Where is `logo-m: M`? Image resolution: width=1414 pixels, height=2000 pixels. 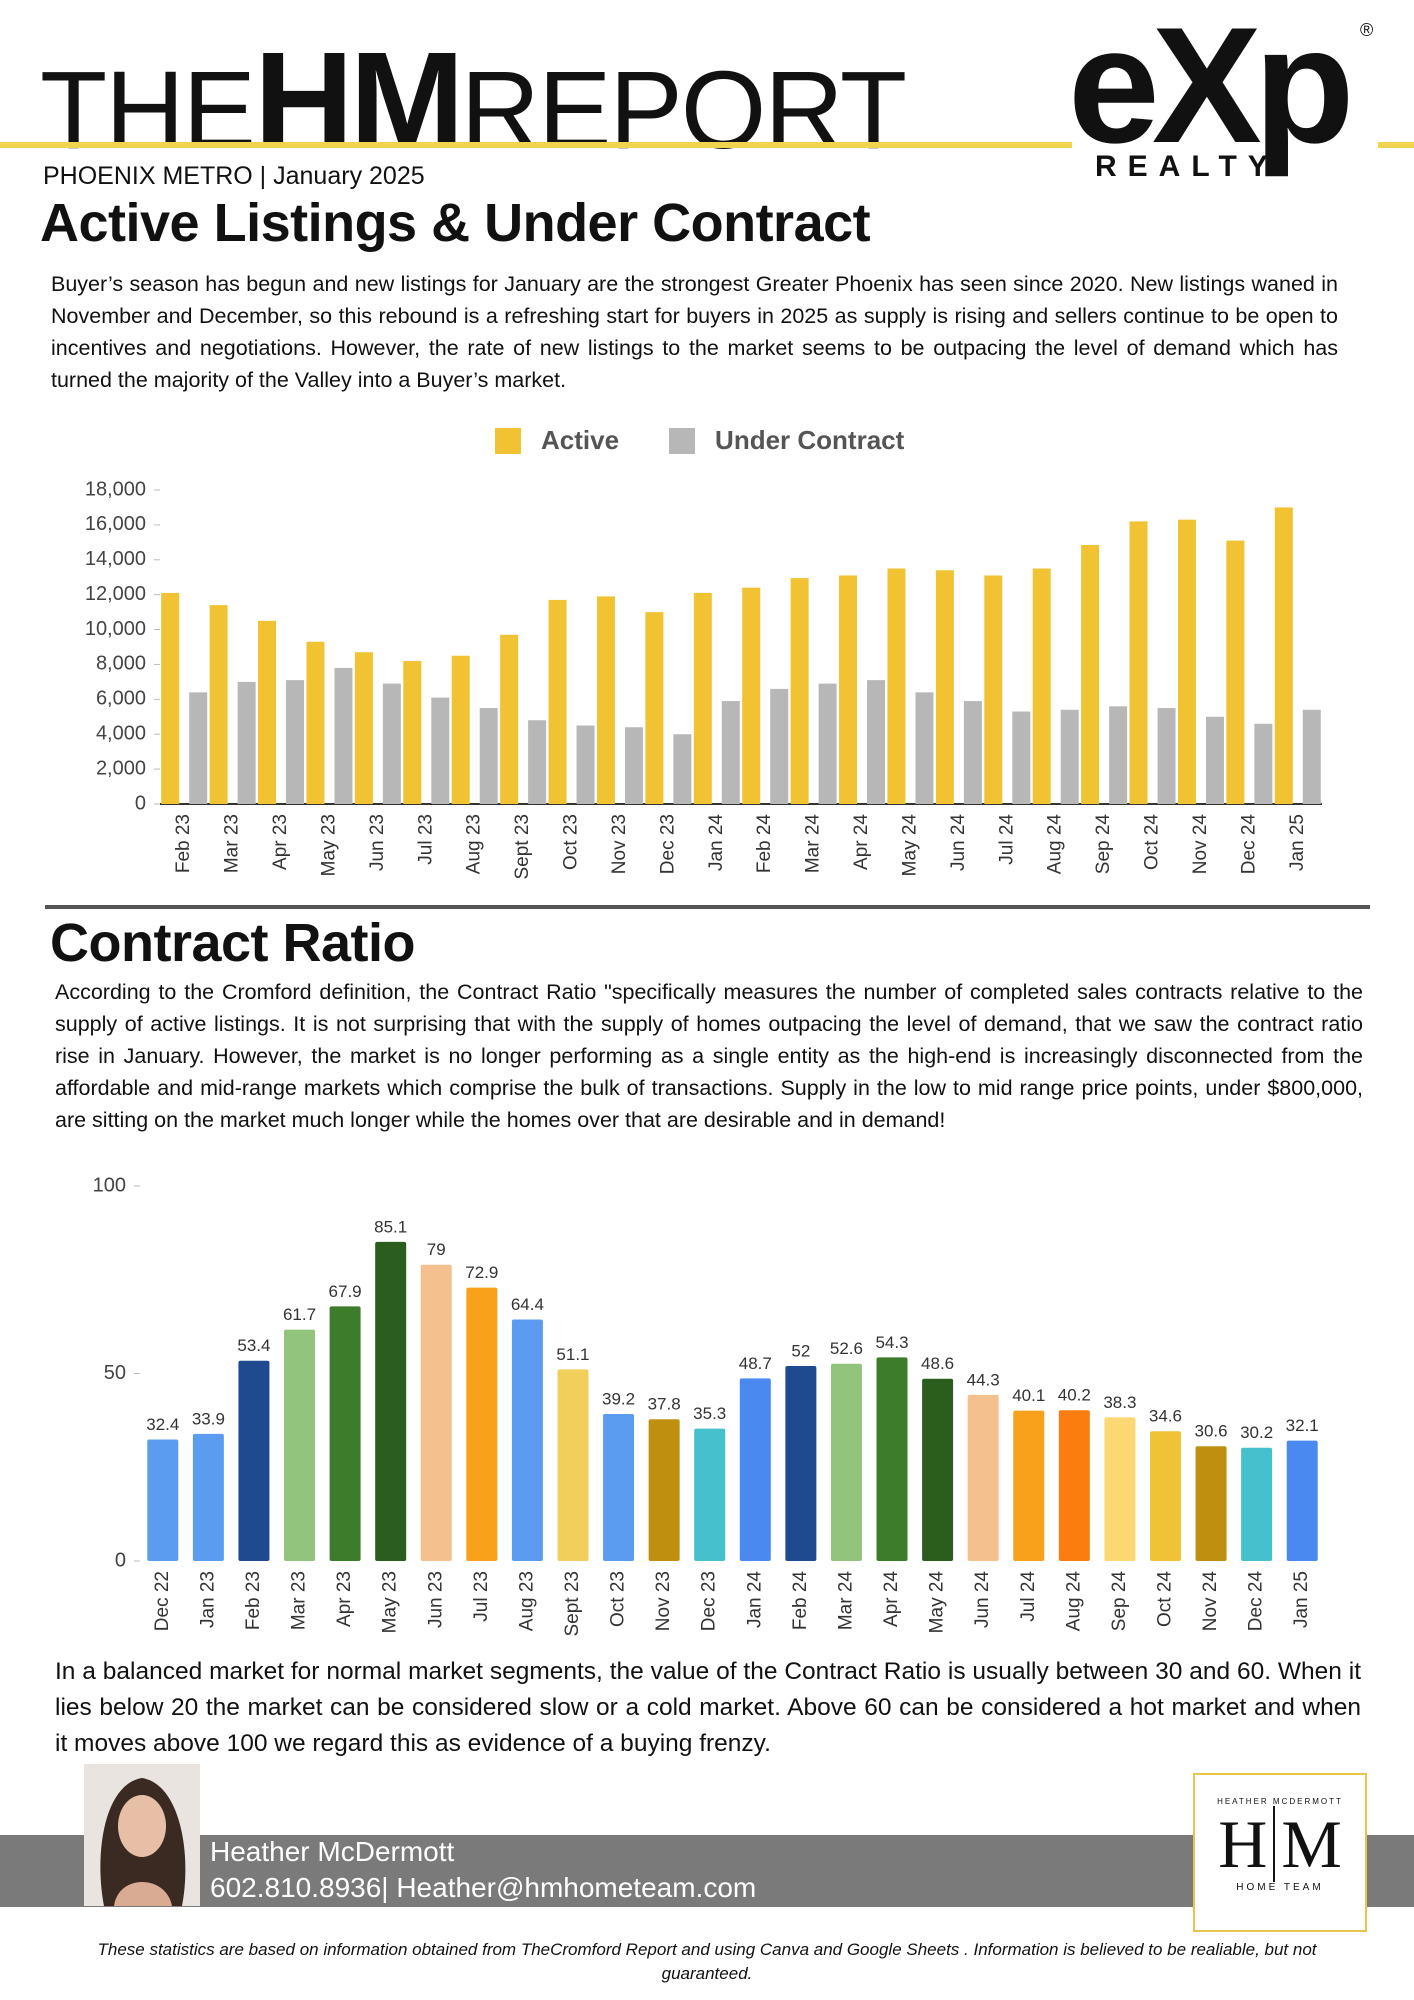 logo-m: M is located at coordinates (1311, 1844).